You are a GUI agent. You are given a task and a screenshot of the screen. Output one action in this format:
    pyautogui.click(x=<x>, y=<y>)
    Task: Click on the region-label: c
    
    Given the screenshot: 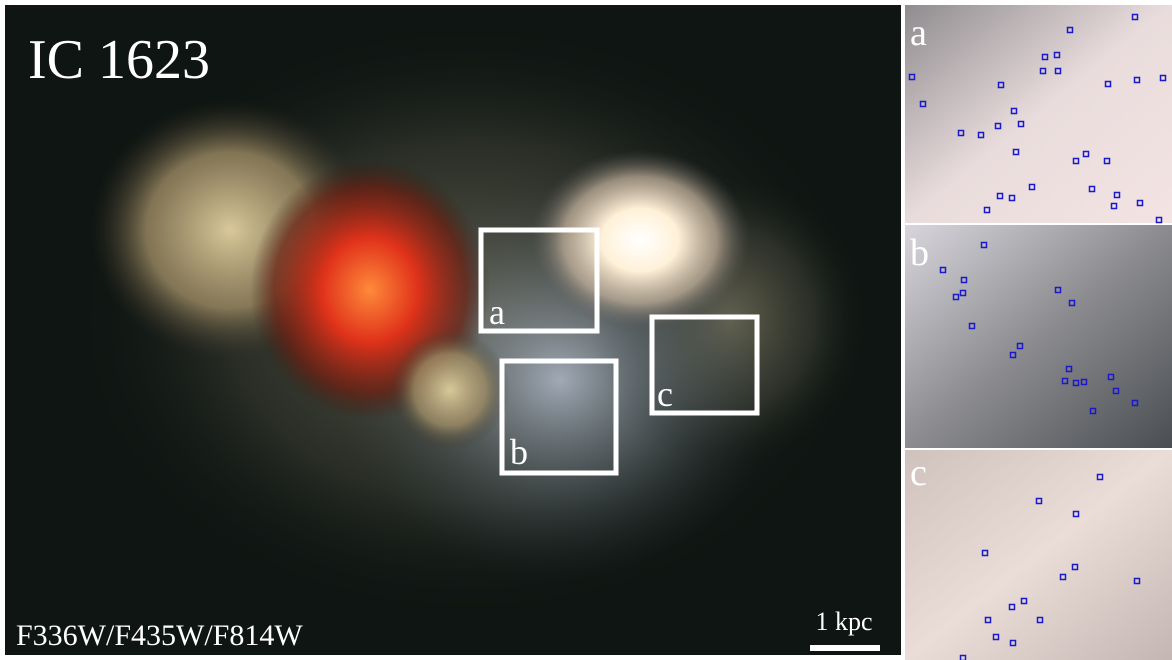 What is the action you would take?
    pyautogui.click(x=665, y=394)
    